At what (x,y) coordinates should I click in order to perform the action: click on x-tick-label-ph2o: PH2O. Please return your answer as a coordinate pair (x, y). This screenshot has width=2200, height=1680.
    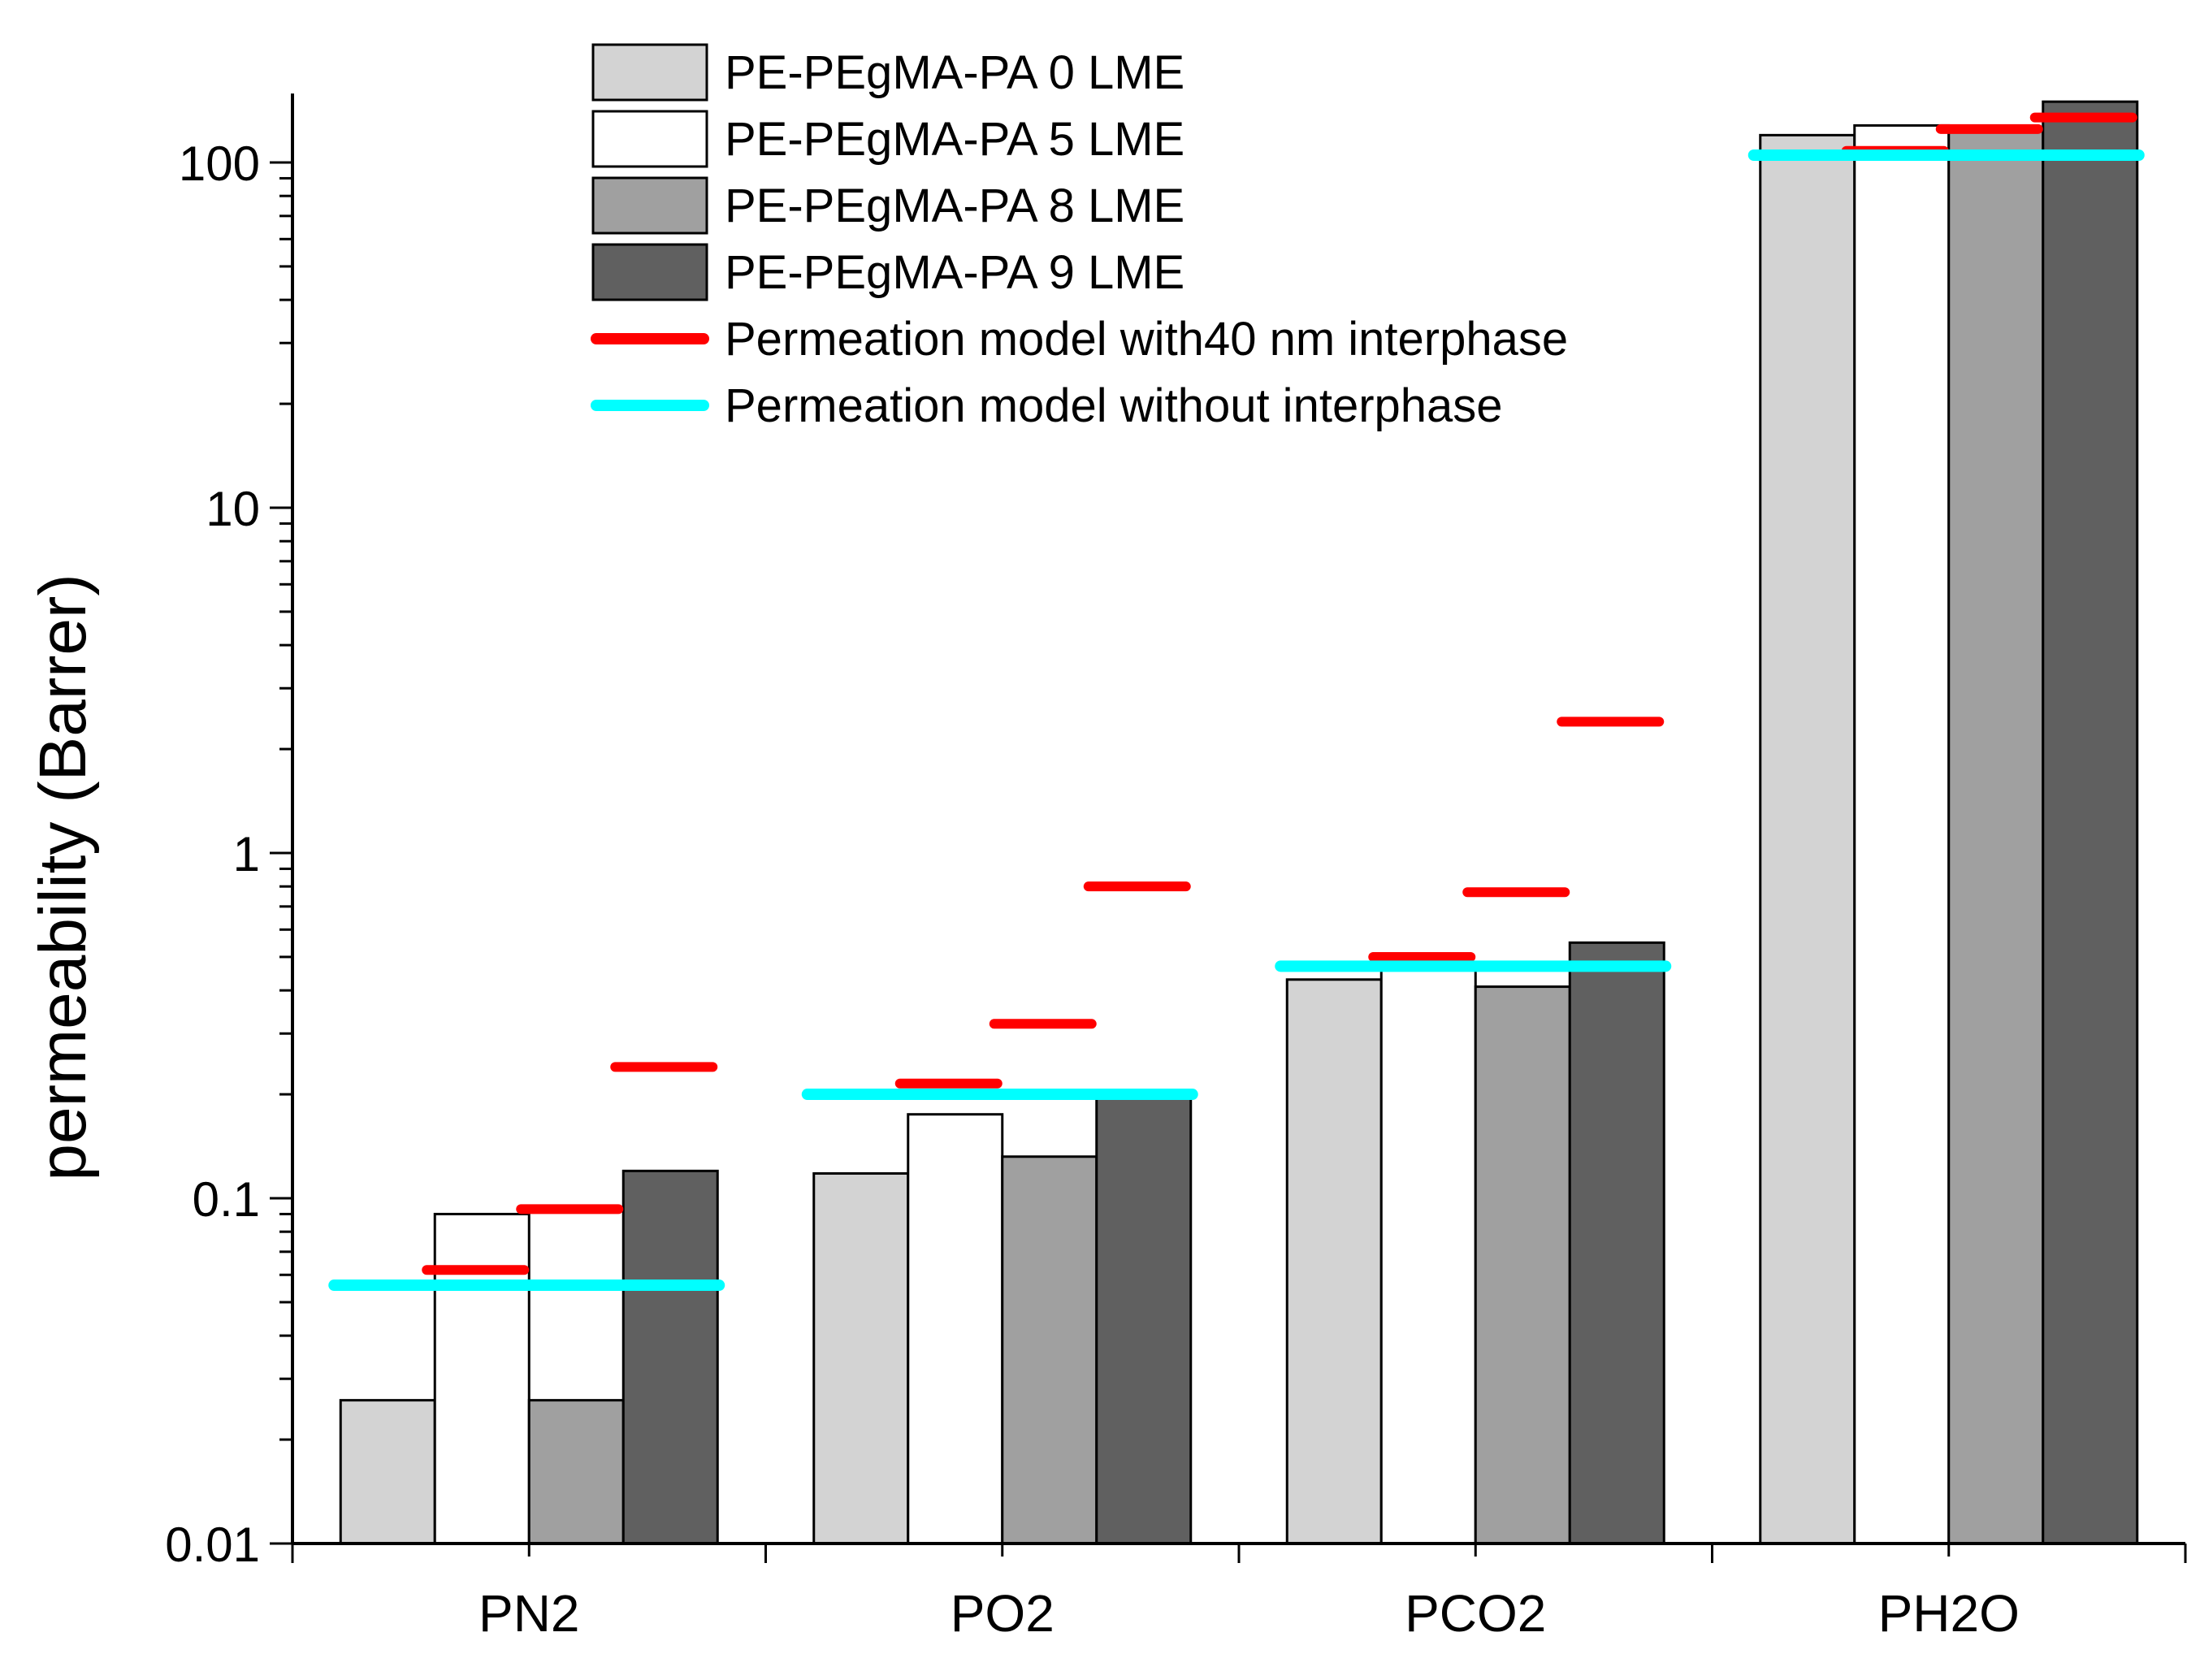
    Looking at the image, I should click on (1949, 1614).